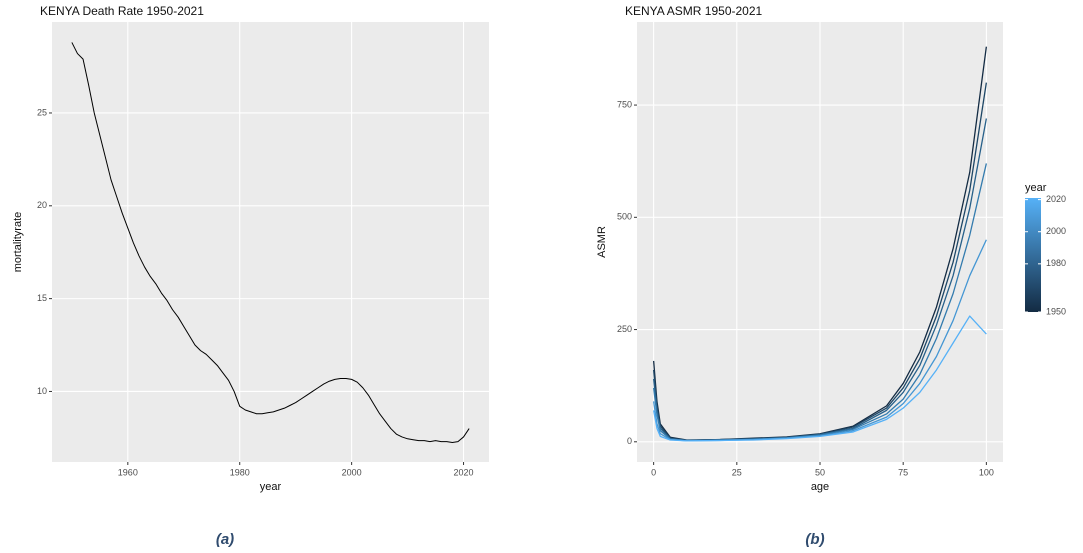 Image resolution: width=1083 pixels, height=553 pixels. I want to click on x-axis-label: year, so click(271, 487).